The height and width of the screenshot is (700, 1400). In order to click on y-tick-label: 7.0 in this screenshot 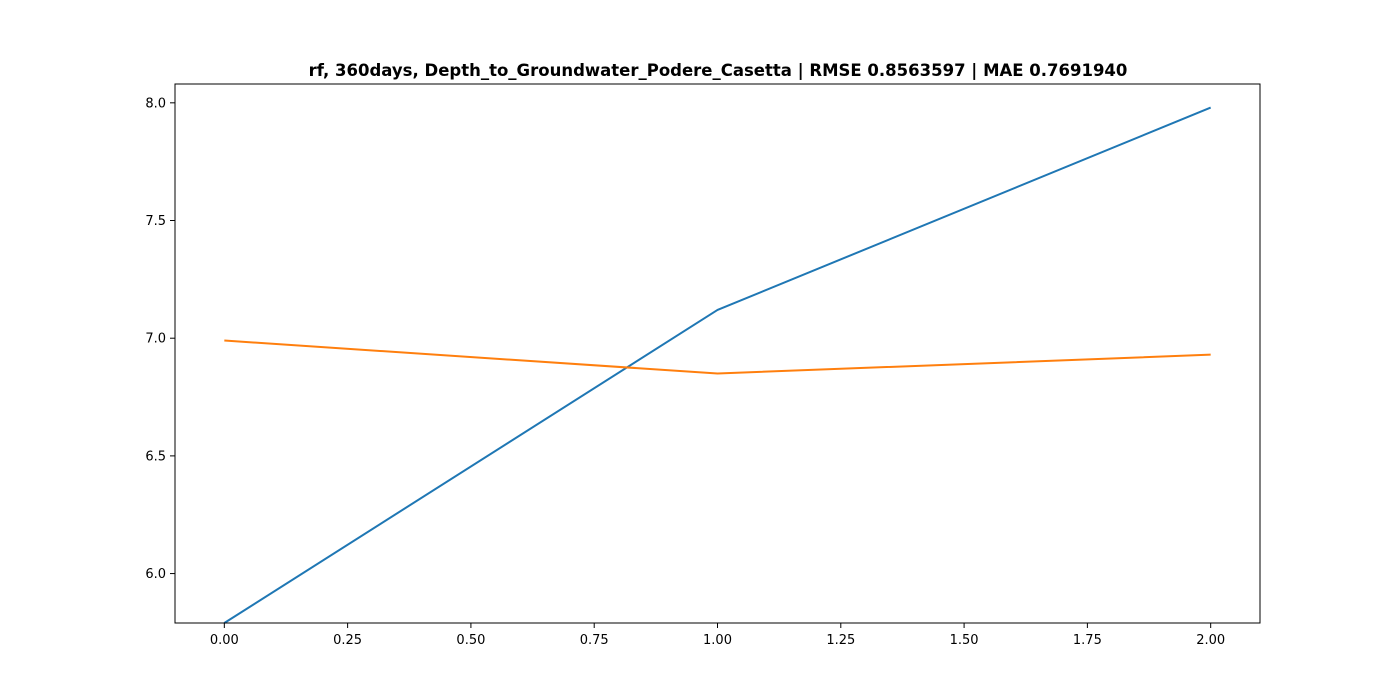, I will do `click(155, 339)`.